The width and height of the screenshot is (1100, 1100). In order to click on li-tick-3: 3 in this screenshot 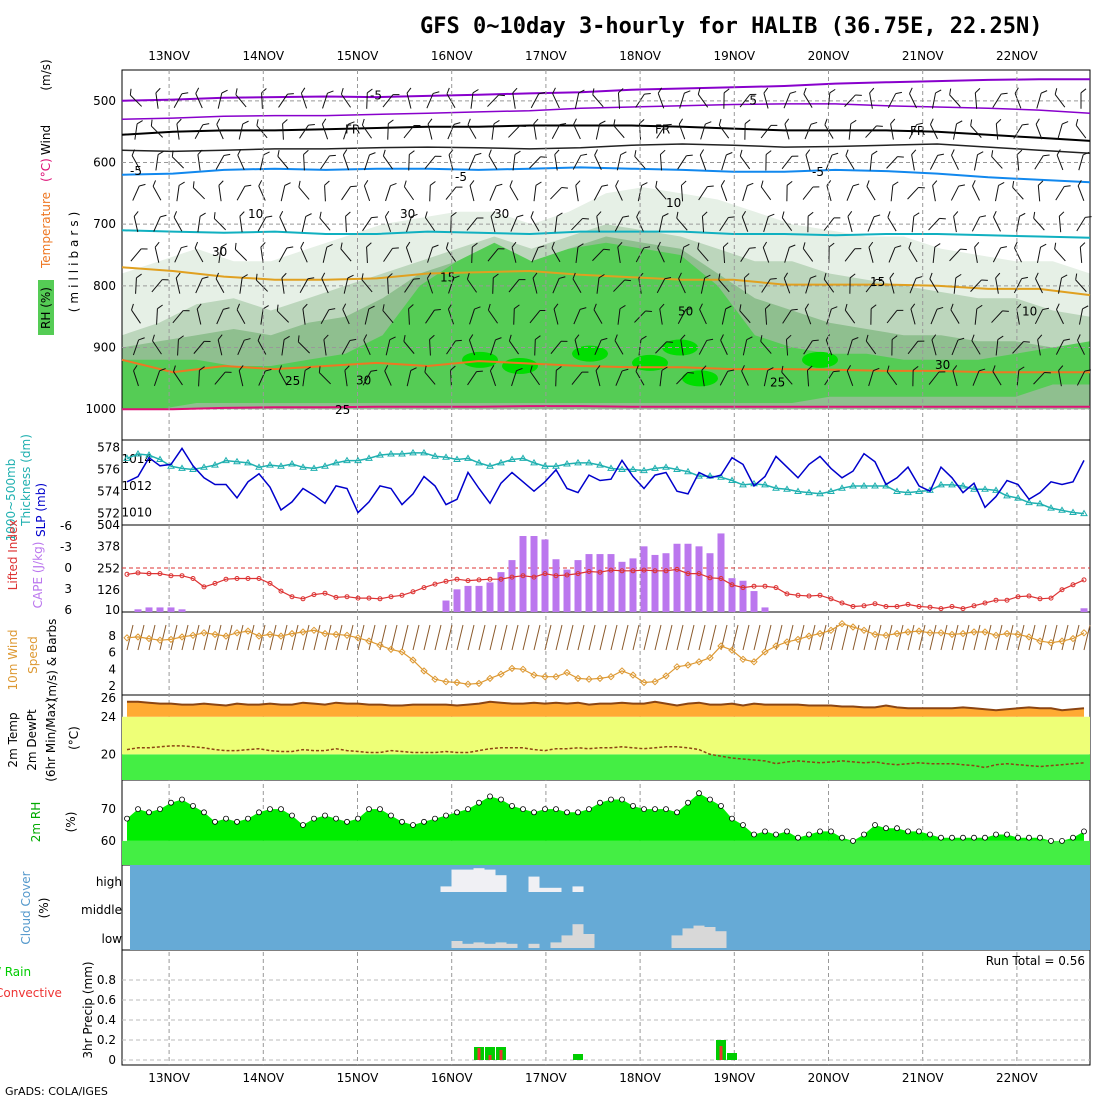, I will do `click(68, 589)`.